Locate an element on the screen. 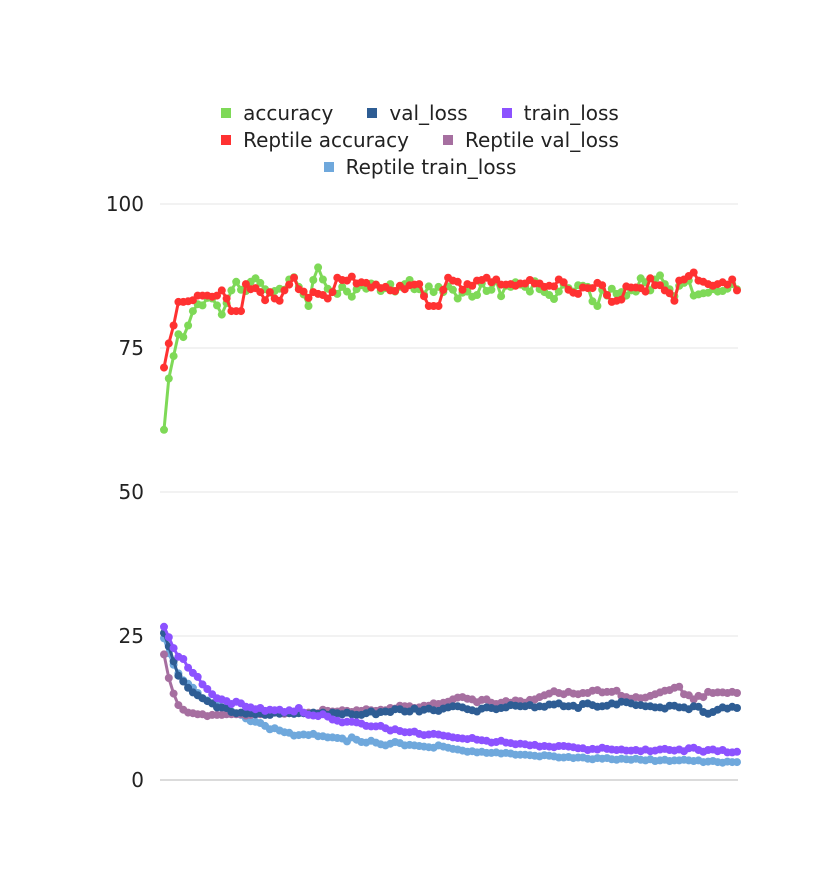 The height and width of the screenshot is (894, 840). y-tick-label: 100 is located at coordinates (125, 204).